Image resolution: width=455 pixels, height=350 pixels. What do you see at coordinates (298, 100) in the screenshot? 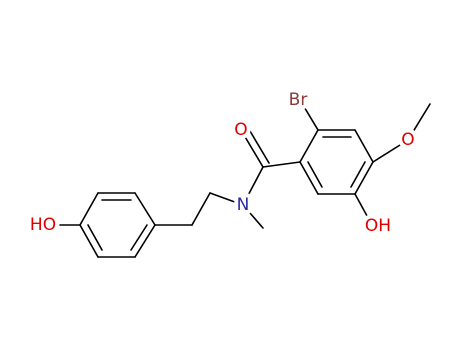
I see `atom-label: Br` at bounding box center [298, 100].